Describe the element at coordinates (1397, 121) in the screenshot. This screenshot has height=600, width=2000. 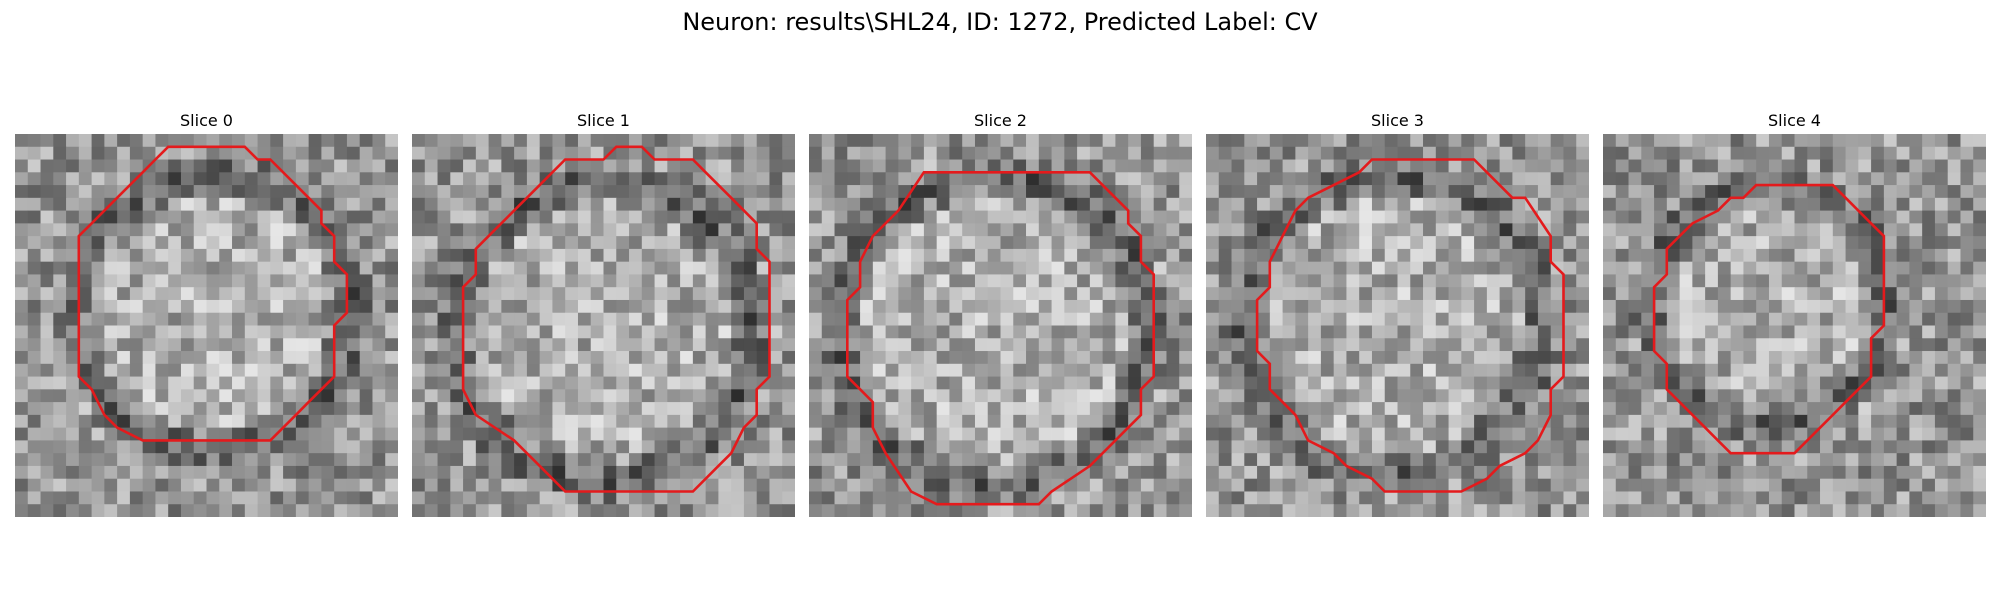
I see `slice-title-3: Slice 3` at that location.